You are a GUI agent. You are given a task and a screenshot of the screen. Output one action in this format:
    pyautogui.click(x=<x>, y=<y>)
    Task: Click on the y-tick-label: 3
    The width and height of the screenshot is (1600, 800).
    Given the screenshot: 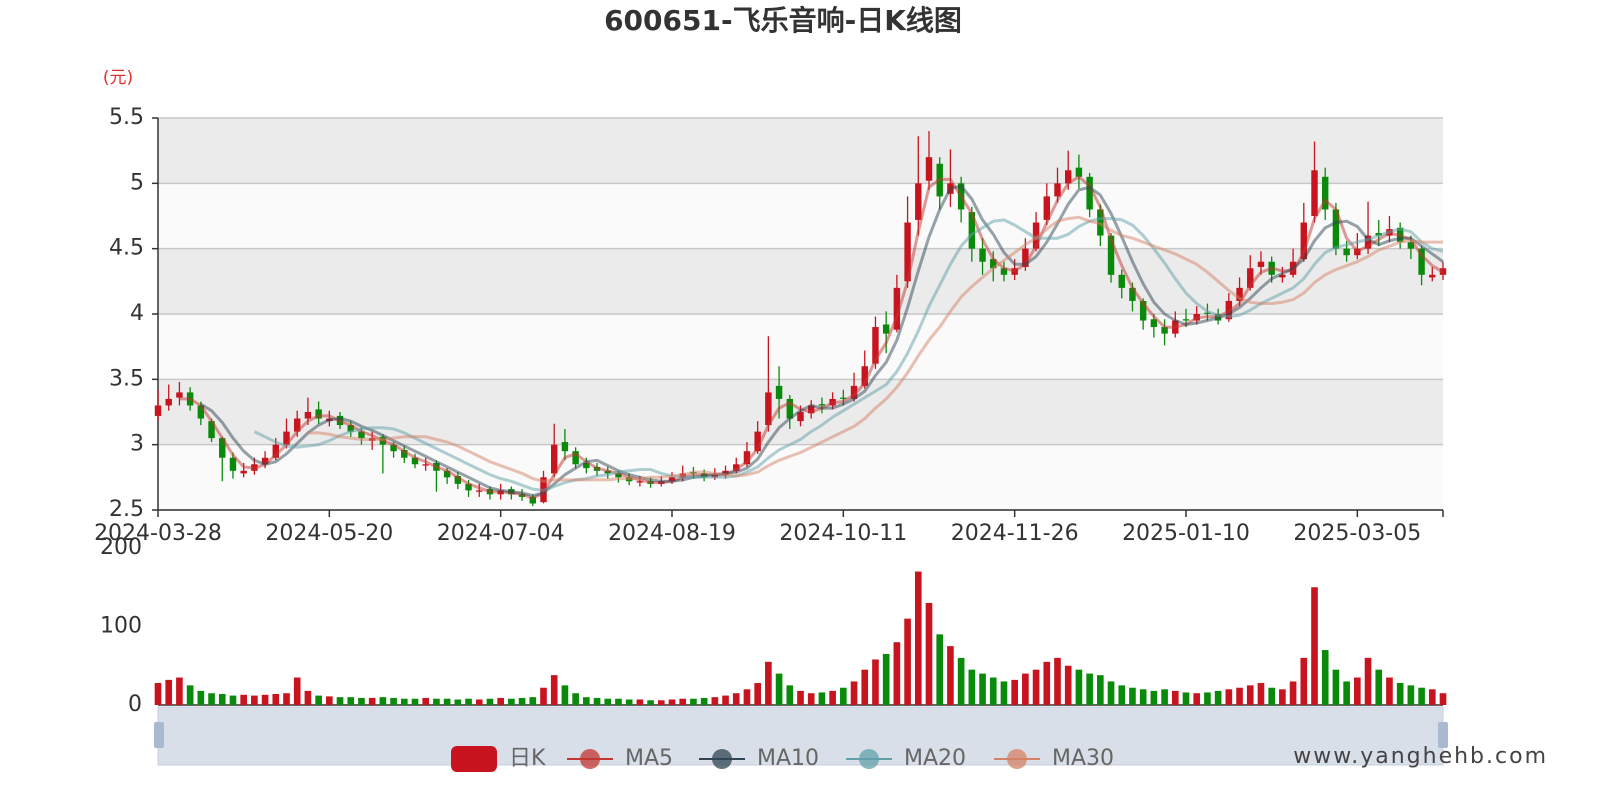 What is the action you would take?
    pyautogui.click(x=137, y=444)
    